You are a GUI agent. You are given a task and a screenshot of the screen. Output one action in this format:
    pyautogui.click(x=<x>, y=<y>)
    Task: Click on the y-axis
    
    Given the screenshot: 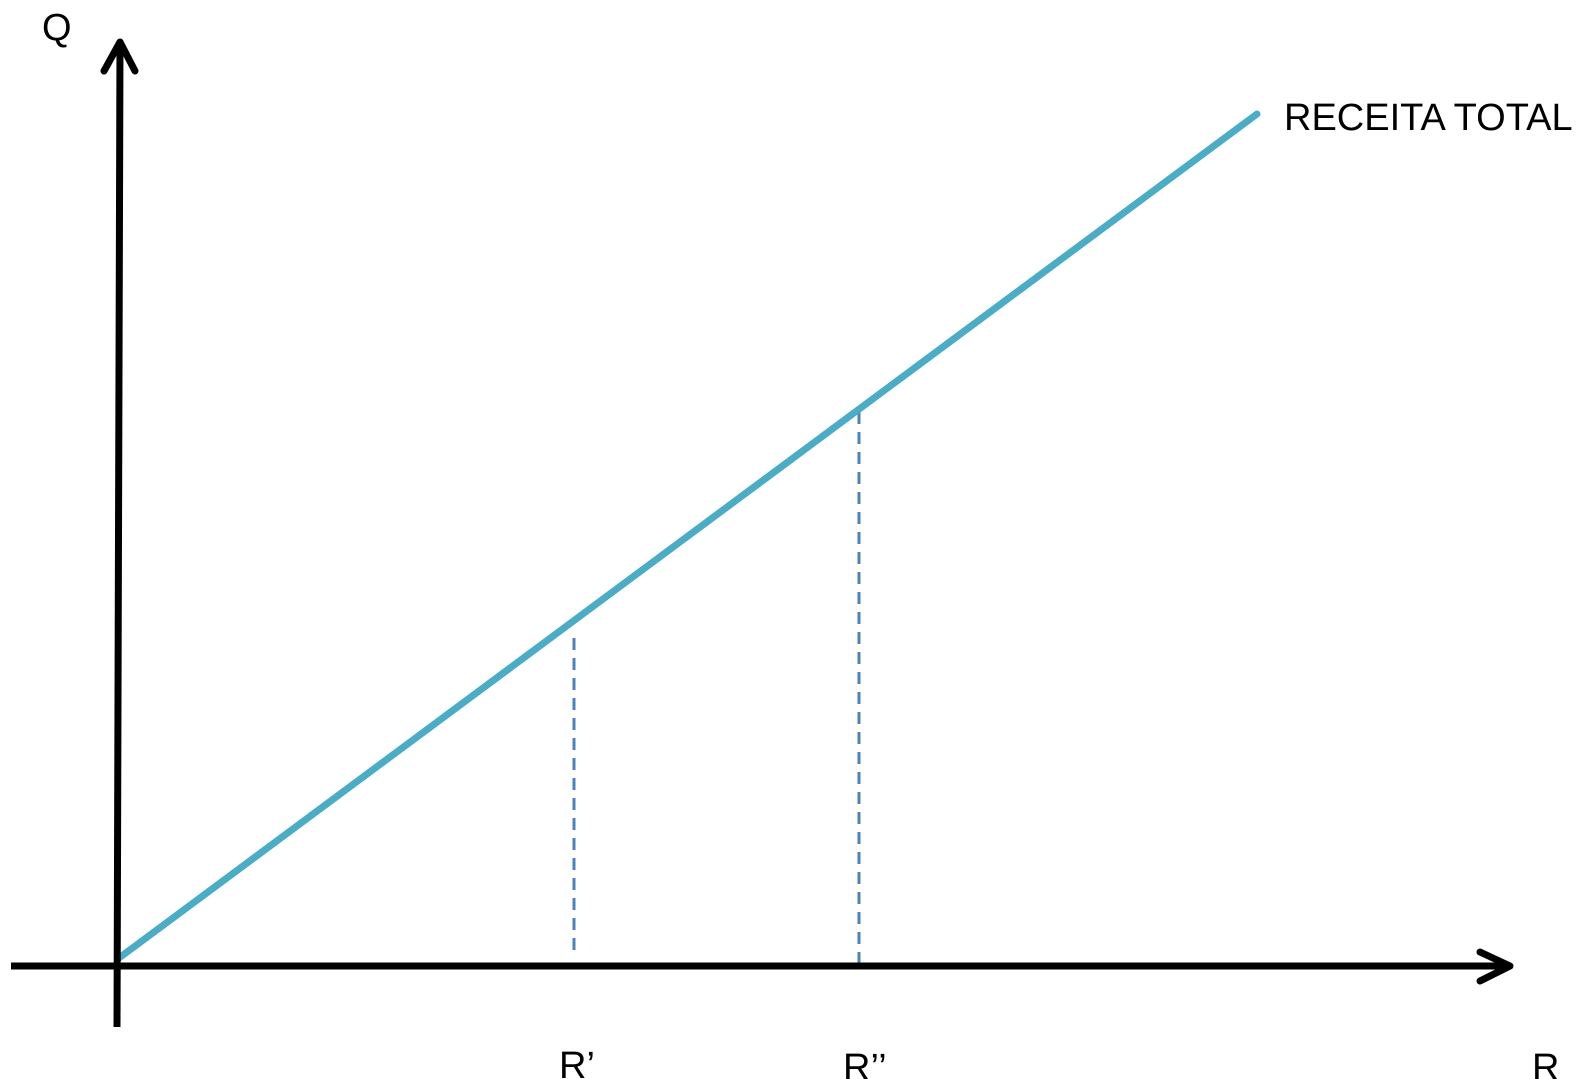 What is the action you would take?
    pyautogui.click(x=119, y=533)
    